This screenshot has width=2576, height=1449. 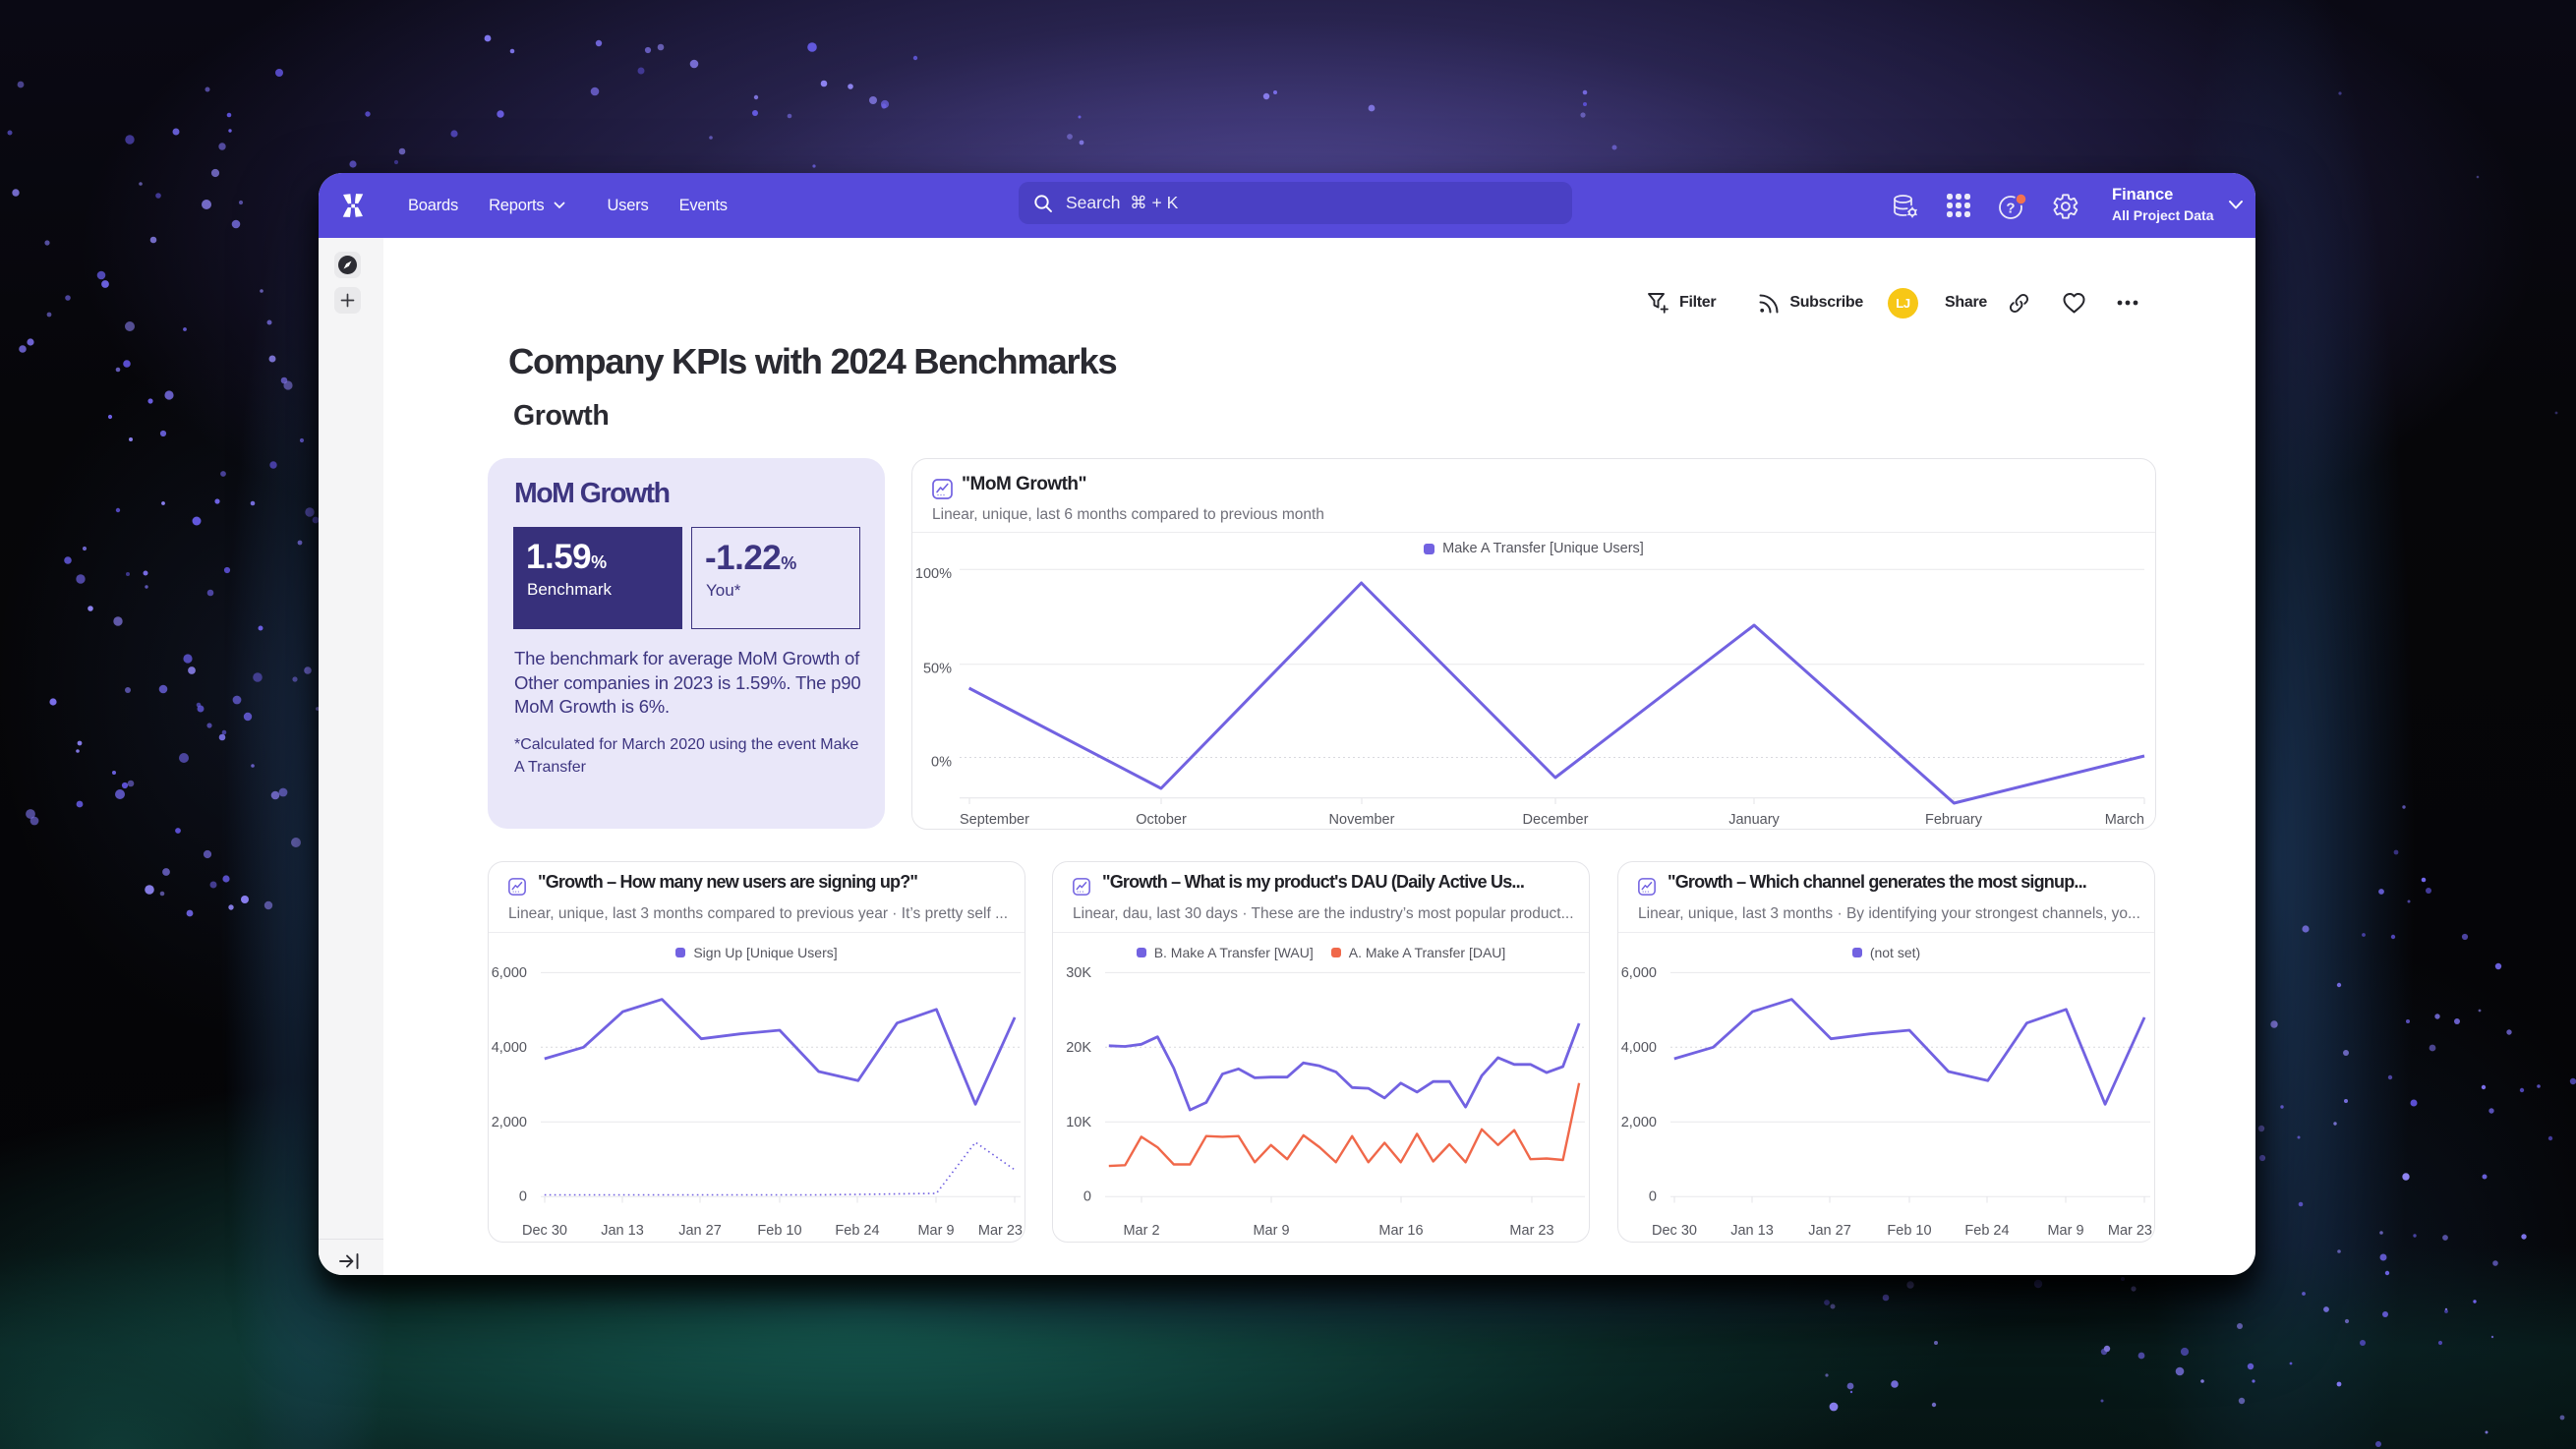 What do you see at coordinates (1362, 820) in the screenshot?
I see `svg-text: November` at bounding box center [1362, 820].